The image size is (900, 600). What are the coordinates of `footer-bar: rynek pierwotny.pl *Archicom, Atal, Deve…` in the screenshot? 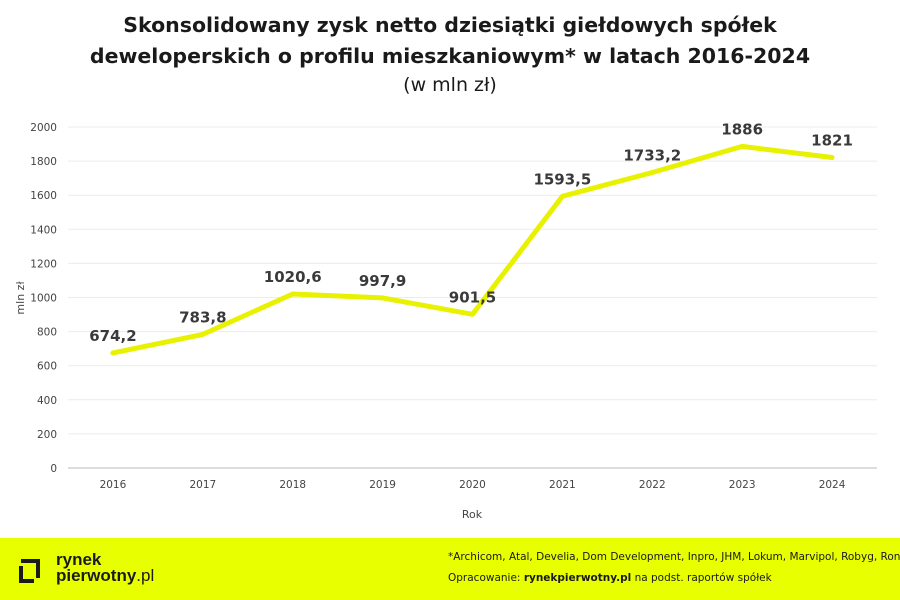 It's located at (450, 569).